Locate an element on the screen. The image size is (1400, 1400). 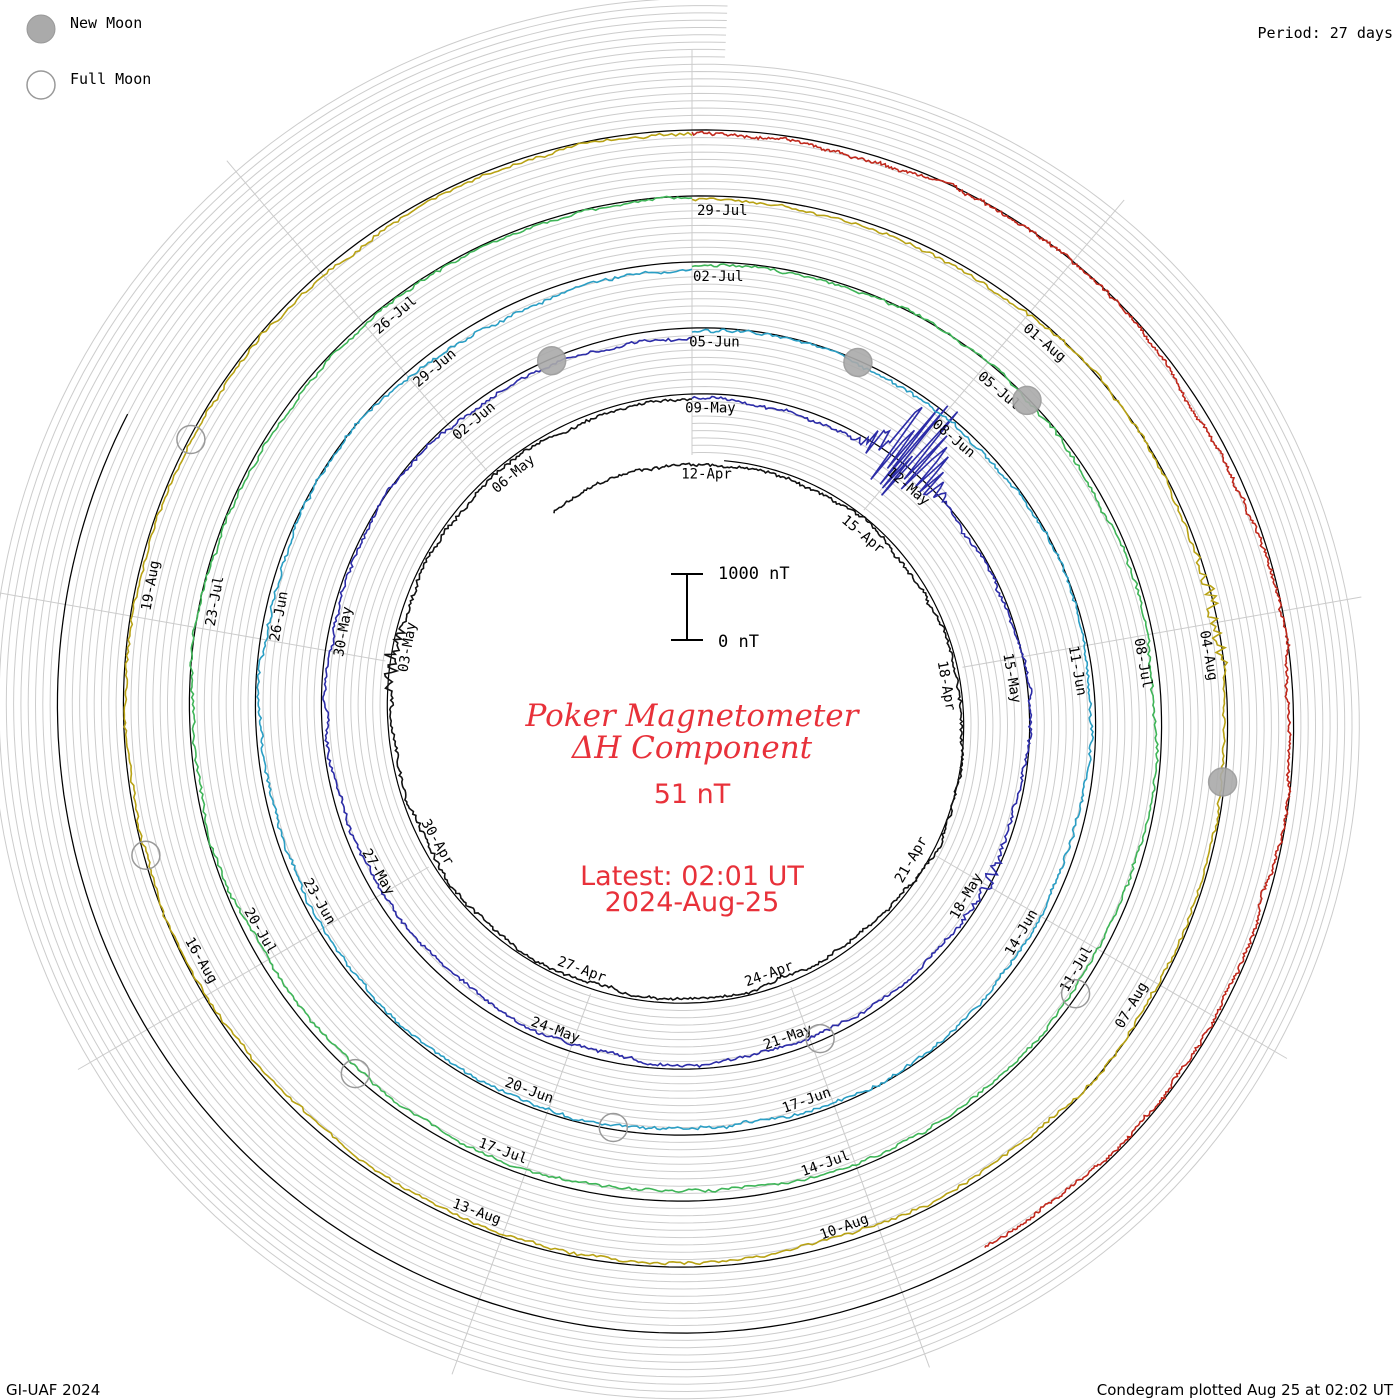
date-label: 24-Apr is located at coordinates (769, 974).